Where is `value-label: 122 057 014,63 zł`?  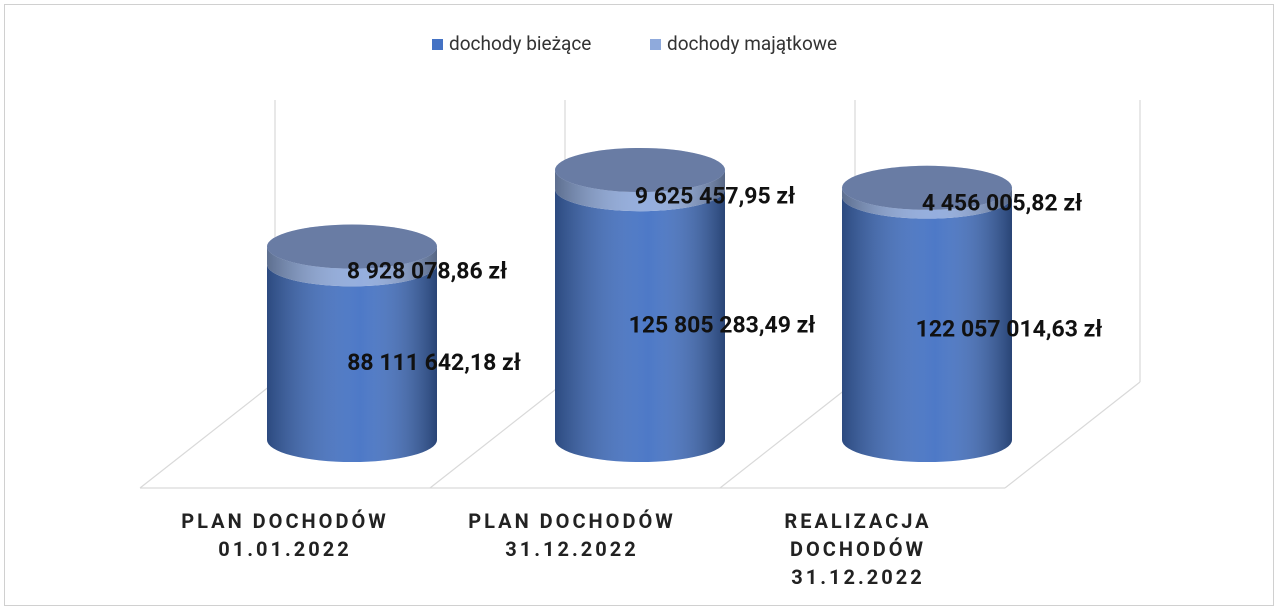 value-label: 122 057 014,63 zł is located at coordinates (1009, 328).